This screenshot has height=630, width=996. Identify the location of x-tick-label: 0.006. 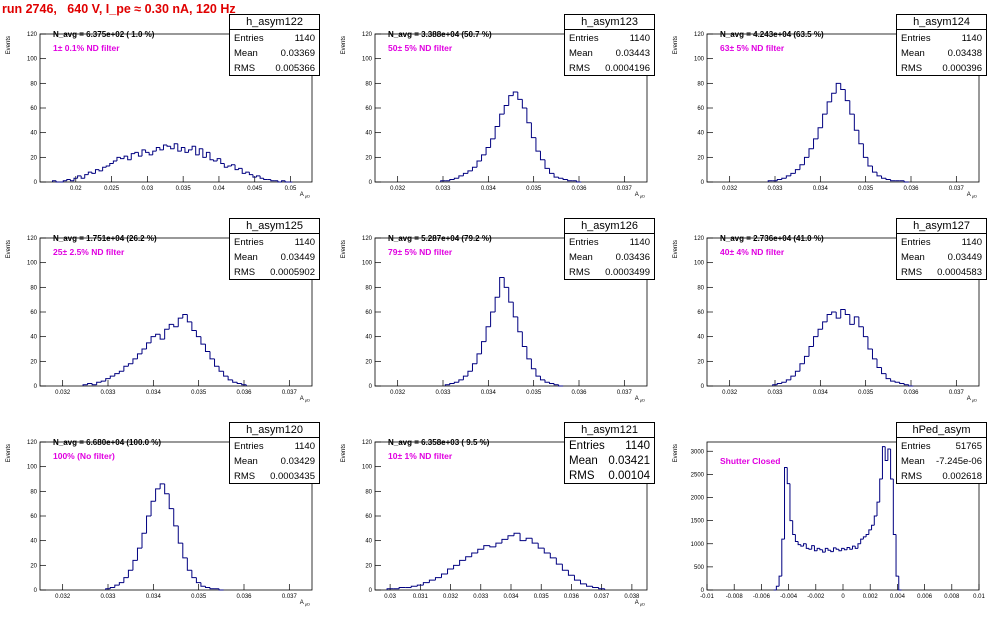
(925, 597).